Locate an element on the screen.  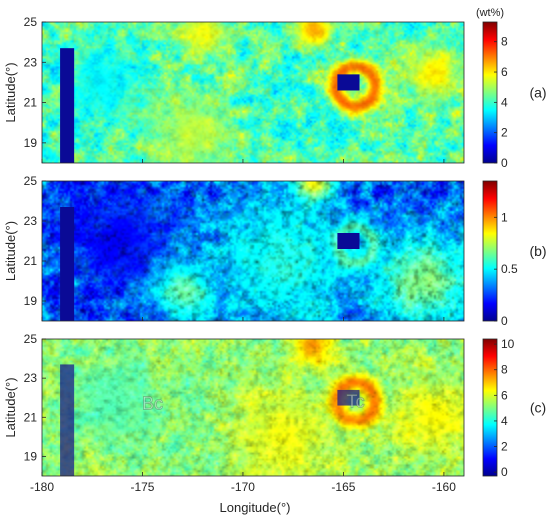
colorbar-c: 0 2 4 6 8 10 is located at coordinates (498, 408).